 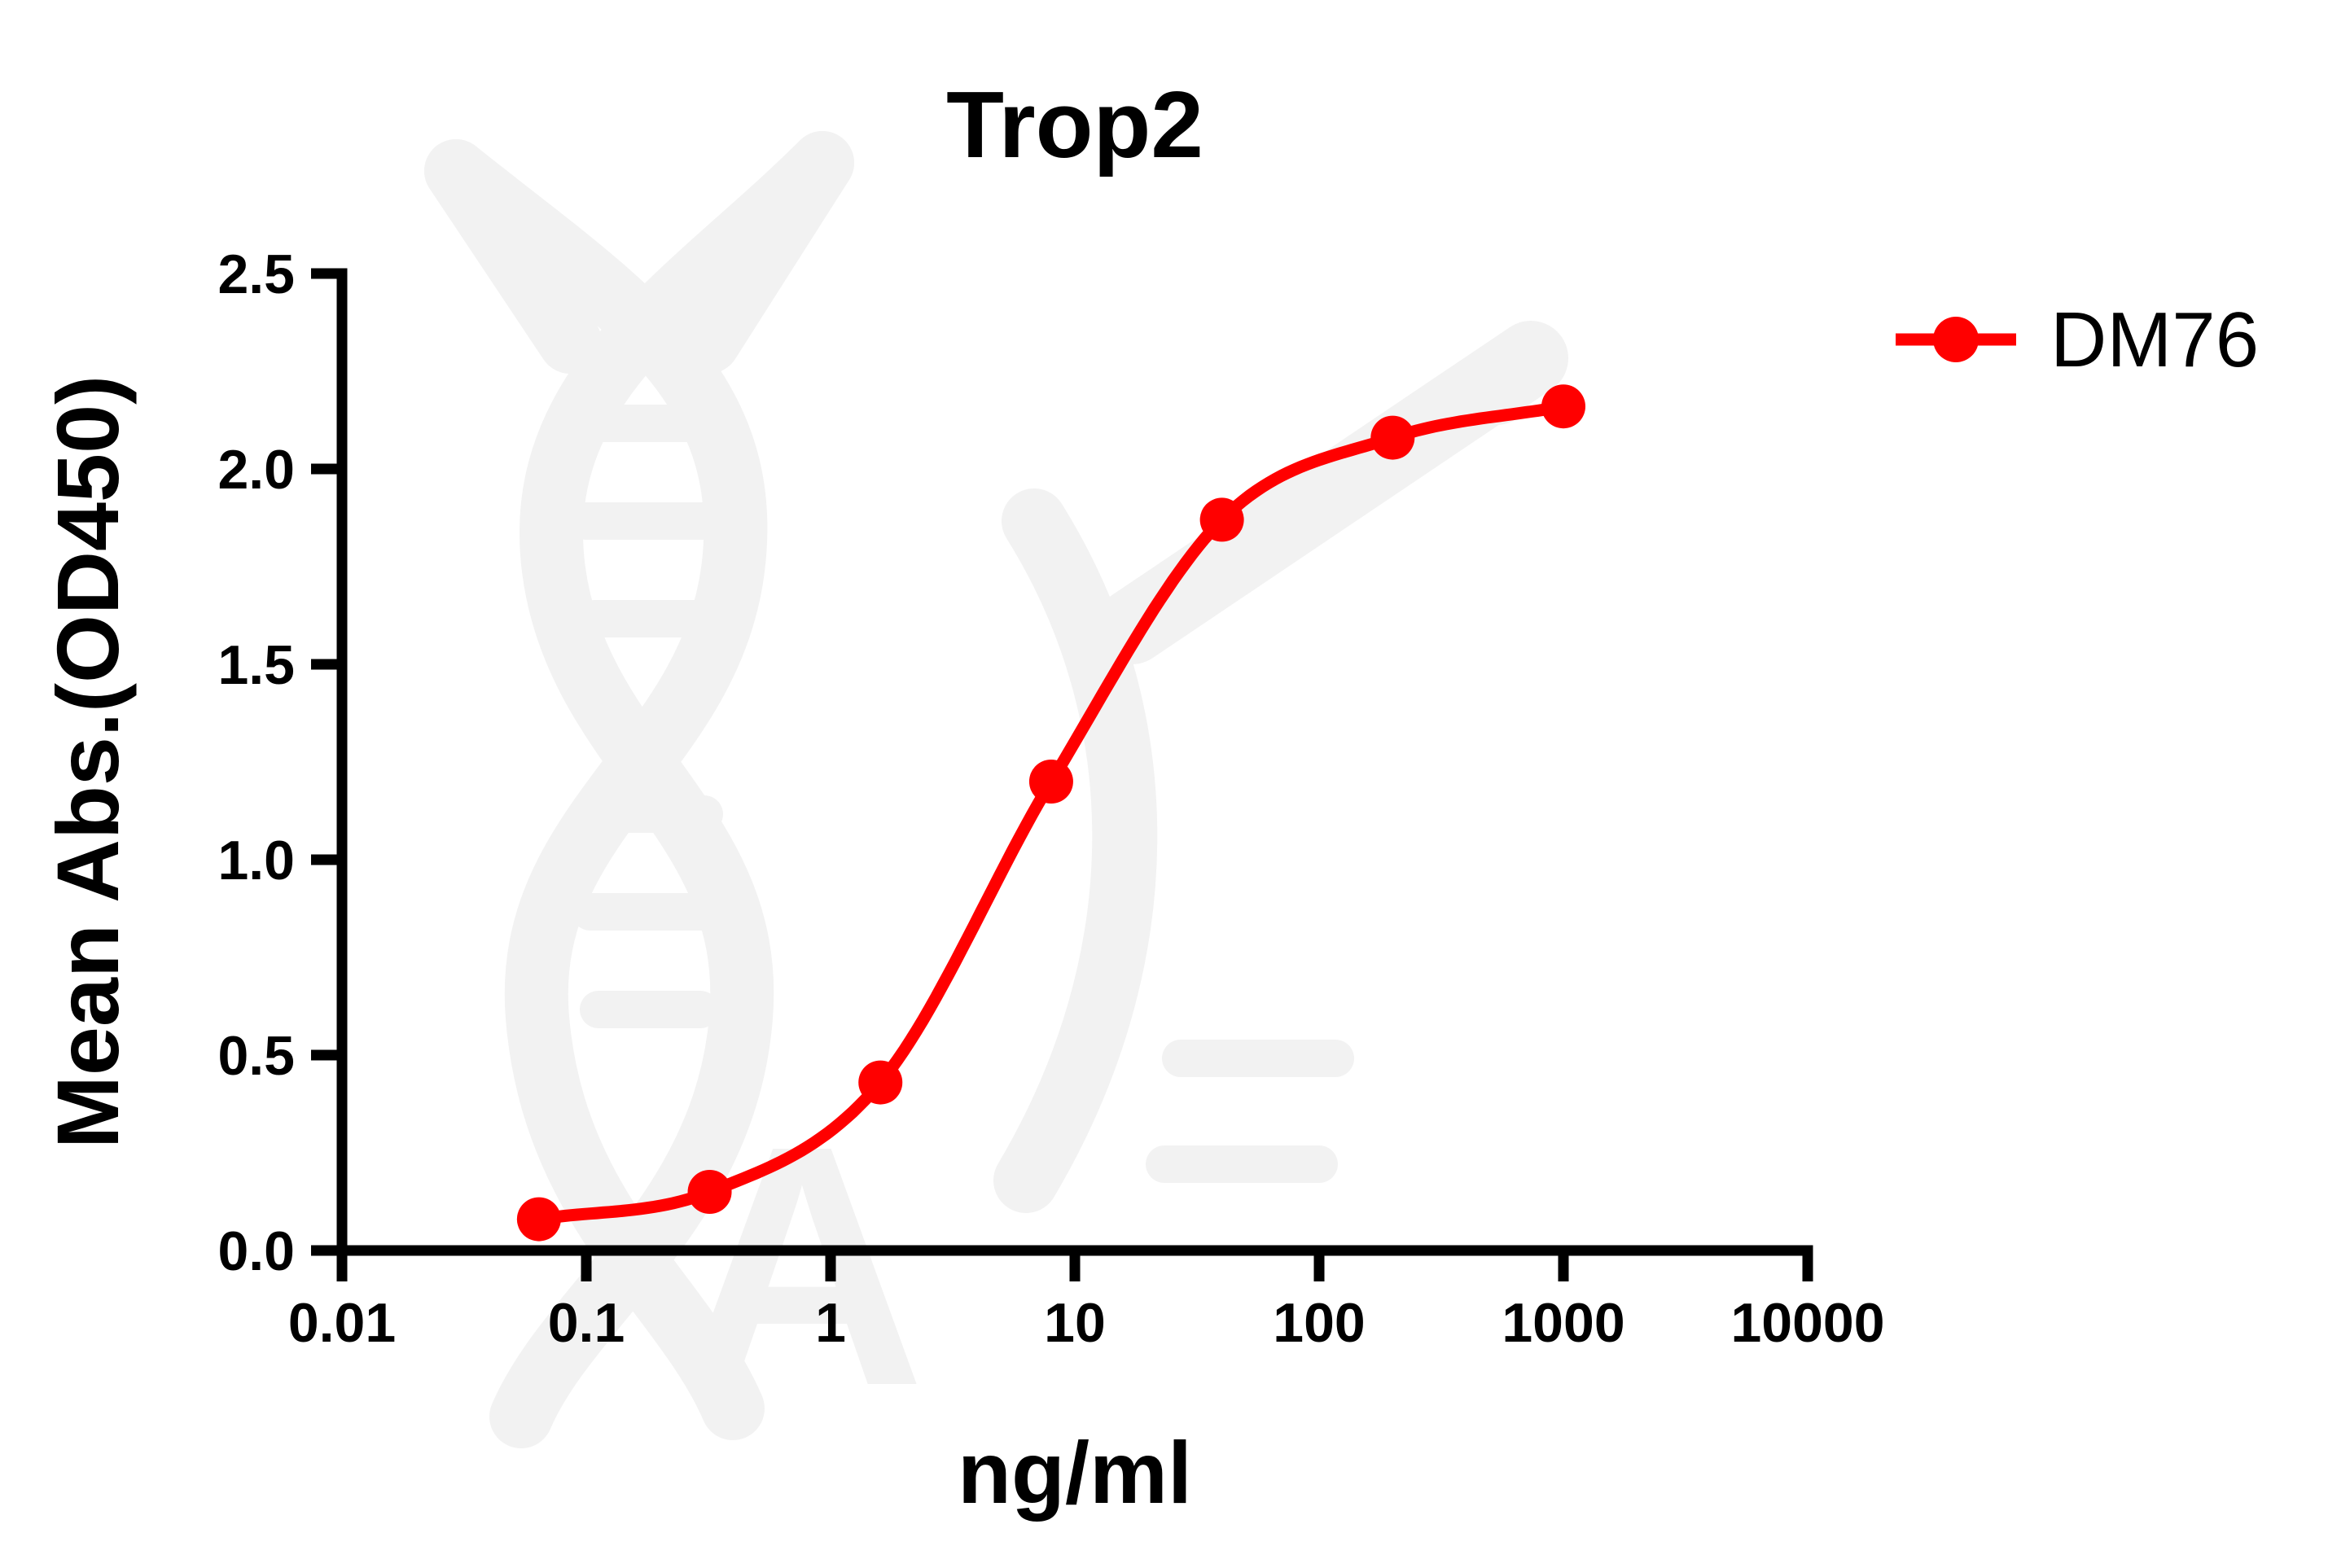 I want to click on x-axis-title: ng/ml, so click(x=1075, y=1472).